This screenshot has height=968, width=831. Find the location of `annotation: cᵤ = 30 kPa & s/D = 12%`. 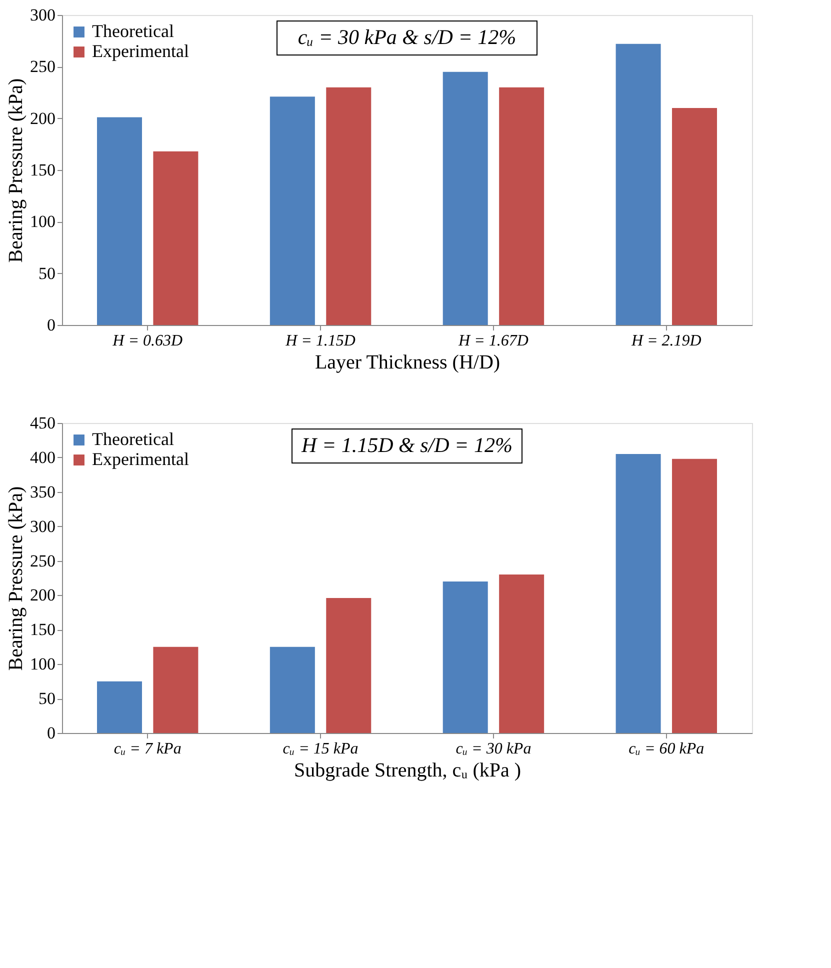

annotation: cᵤ = 30 kPa & s/D = 12% is located at coordinates (407, 37).